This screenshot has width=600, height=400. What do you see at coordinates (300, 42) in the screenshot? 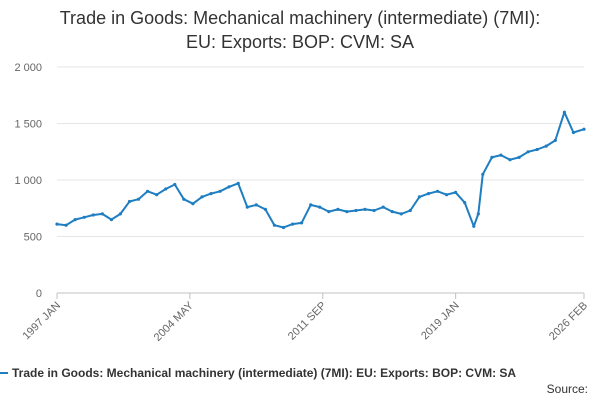
I see `chart-title-line-2: EU: Exports: BOP: CVM: SA` at bounding box center [300, 42].